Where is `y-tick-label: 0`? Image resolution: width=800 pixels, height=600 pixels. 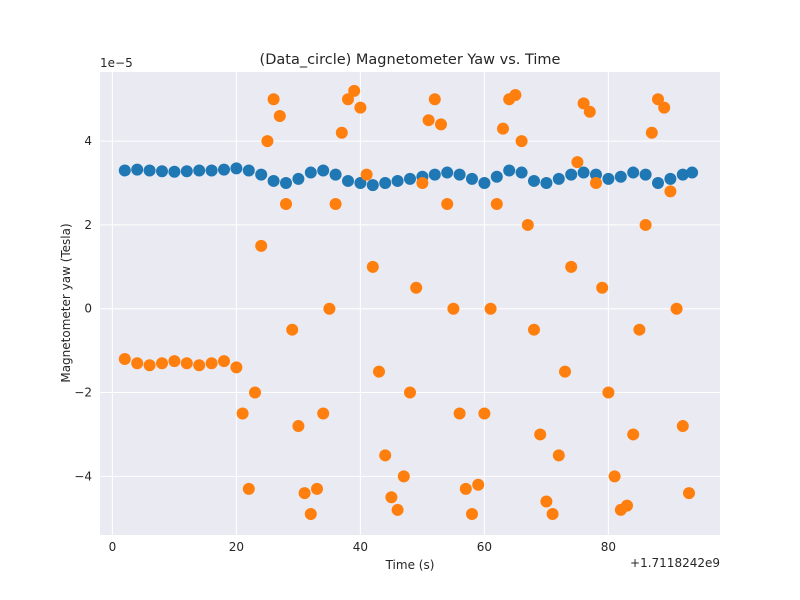
y-tick-label: 0 is located at coordinates (88, 309).